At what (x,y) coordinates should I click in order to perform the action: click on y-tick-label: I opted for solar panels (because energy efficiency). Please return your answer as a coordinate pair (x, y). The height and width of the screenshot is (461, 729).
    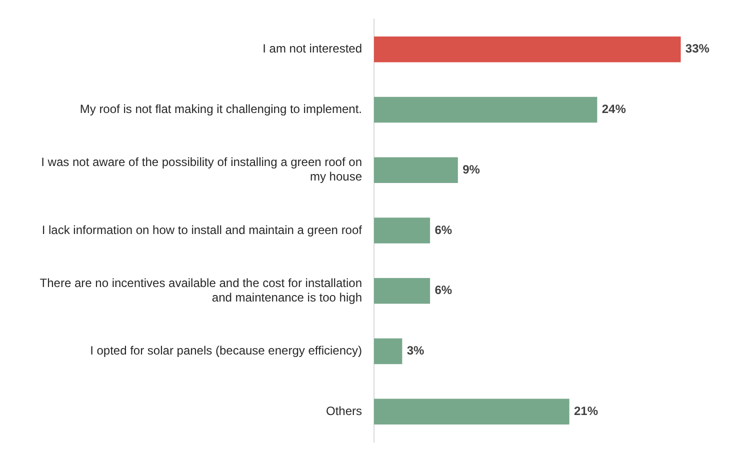
    Looking at the image, I should click on (226, 351).